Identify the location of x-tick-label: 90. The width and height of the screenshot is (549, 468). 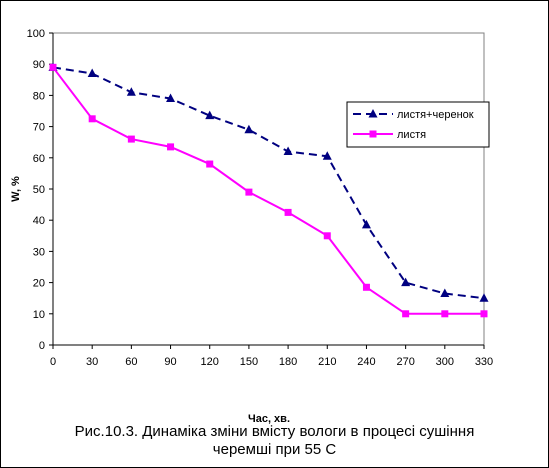
(170, 362).